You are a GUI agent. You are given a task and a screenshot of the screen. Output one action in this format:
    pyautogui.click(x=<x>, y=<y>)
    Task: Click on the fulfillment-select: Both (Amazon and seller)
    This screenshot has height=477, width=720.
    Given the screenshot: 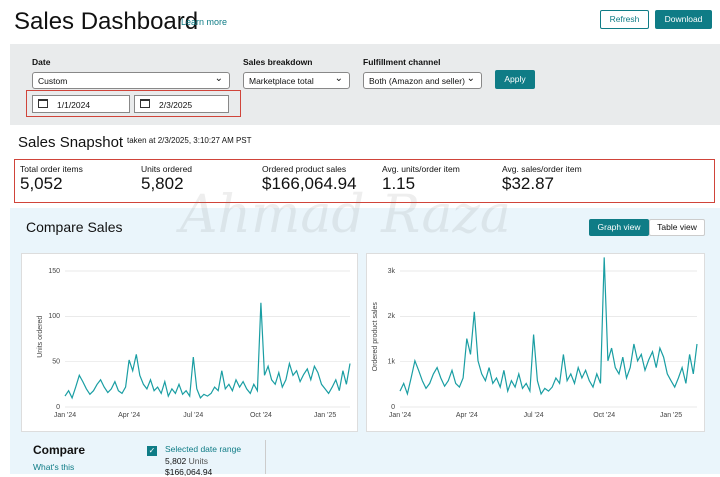 What is the action you would take?
    pyautogui.click(x=422, y=79)
    